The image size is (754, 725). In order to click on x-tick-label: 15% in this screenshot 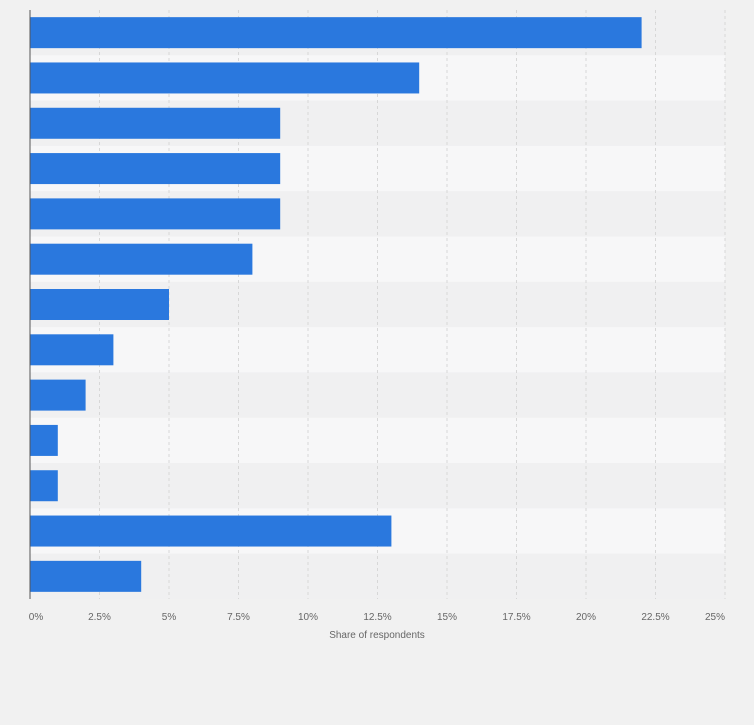, I will do `click(447, 617)`.